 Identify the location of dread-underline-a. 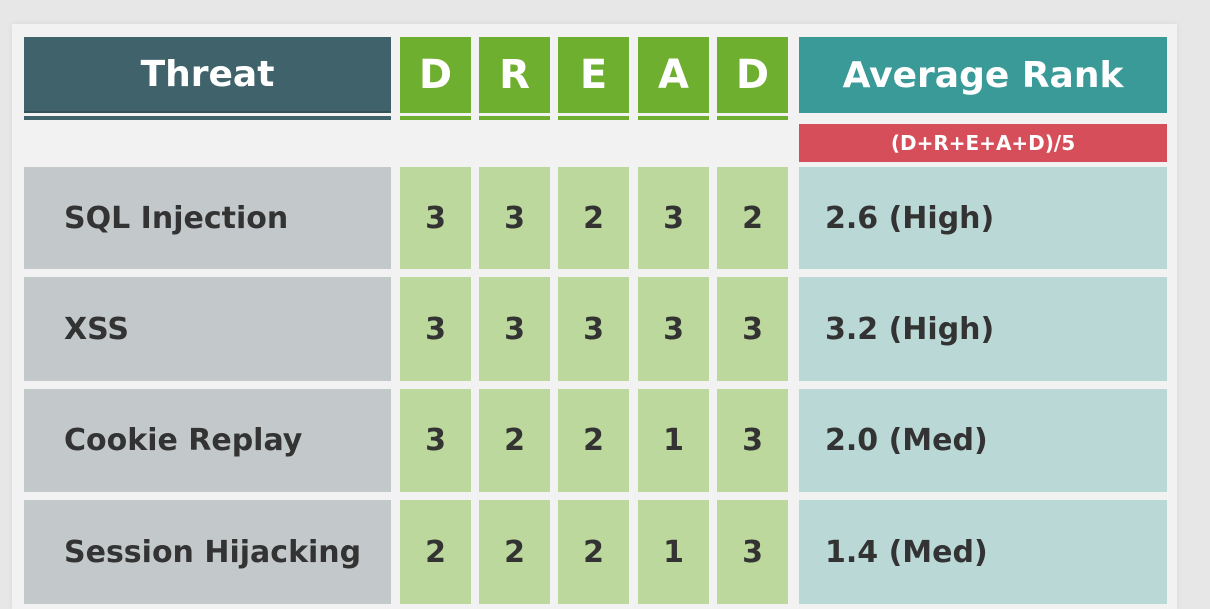
(673, 118).